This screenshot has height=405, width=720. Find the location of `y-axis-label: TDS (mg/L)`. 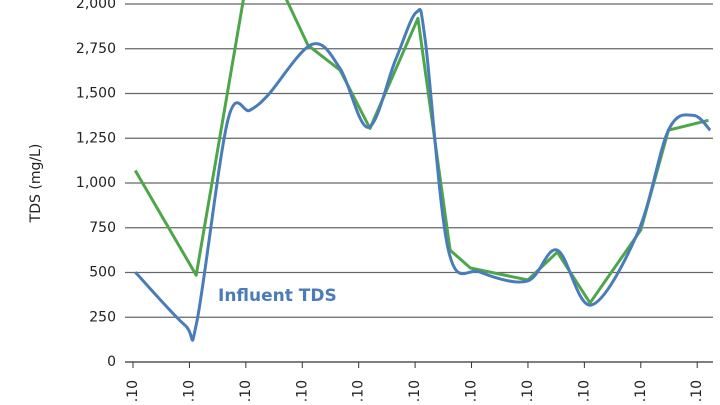

y-axis-label: TDS (mg/L) is located at coordinates (36, 184).